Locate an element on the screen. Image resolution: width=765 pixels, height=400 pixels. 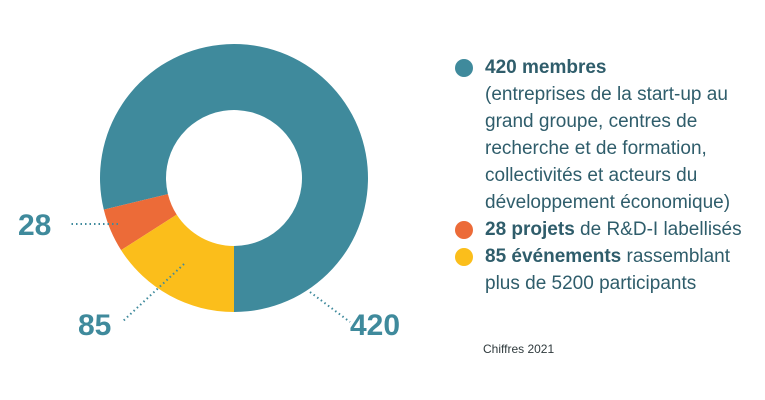
callout-events-leader is located at coordinates (153, 293).